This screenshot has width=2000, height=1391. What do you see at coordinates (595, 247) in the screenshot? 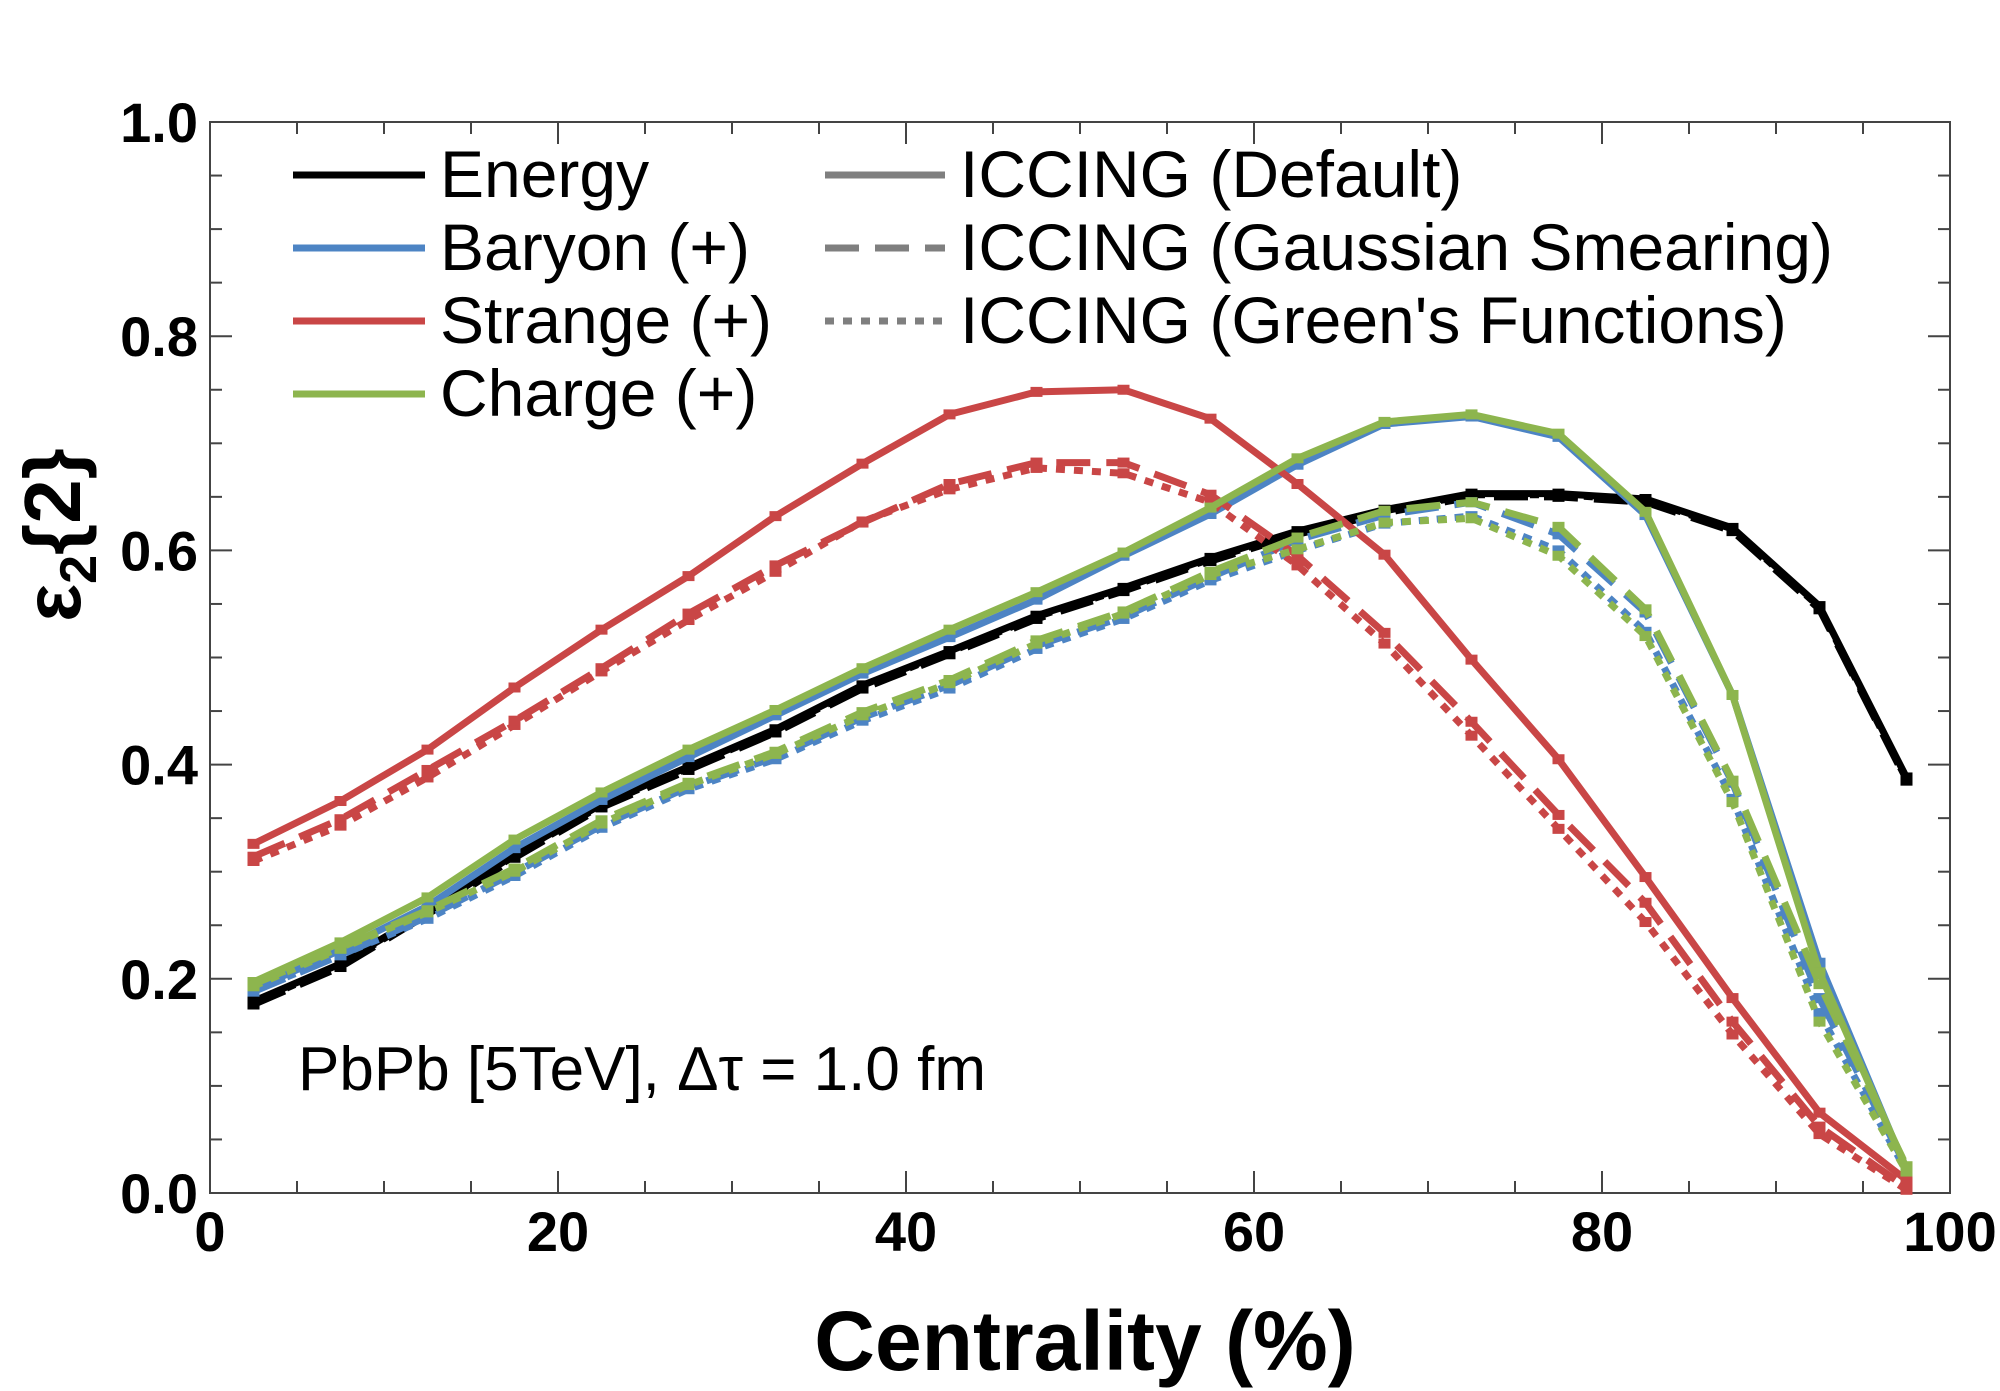
I see `legend-label: Baryon (+)` at bounding box center [595, 247].